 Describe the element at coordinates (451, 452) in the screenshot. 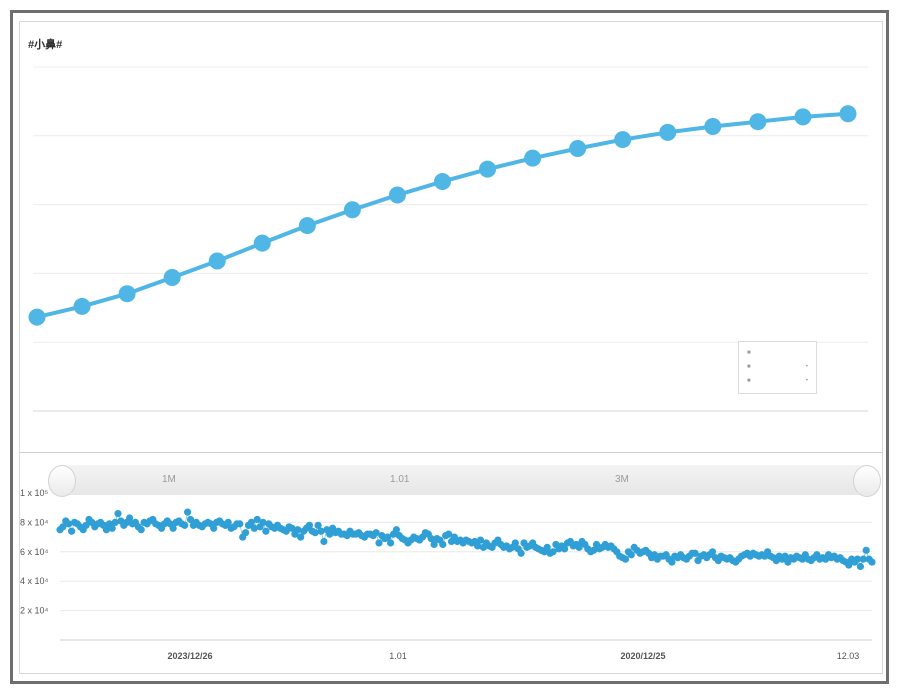

I see `panel-divider` at that location.